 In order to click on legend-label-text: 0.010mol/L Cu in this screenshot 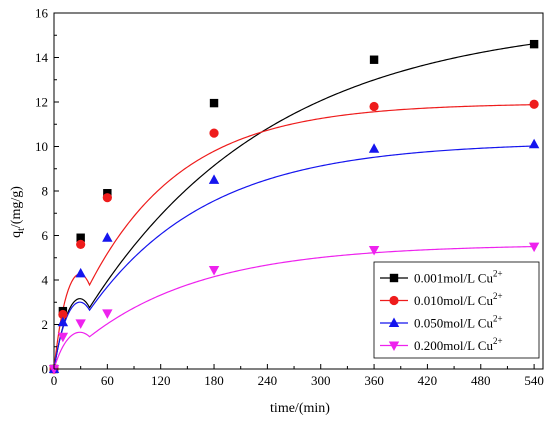, I will do `click(453, 300)`.